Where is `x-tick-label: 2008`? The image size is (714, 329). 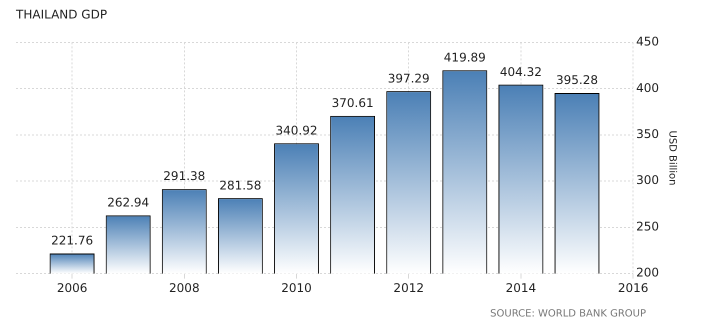
x-tick-label: 2008 is located at coordinates (184, 287).